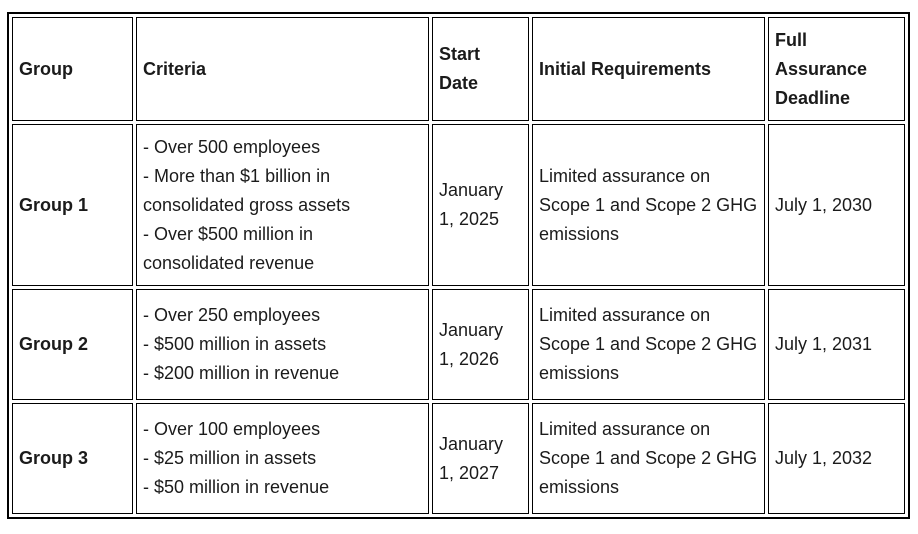 Image resolution: width=918 pixels, height=534 pixels. Describe the element at coordinates (648, 69) in the screenshot. I see `column-header-initial-requirements: Initial Requirements` at that location.